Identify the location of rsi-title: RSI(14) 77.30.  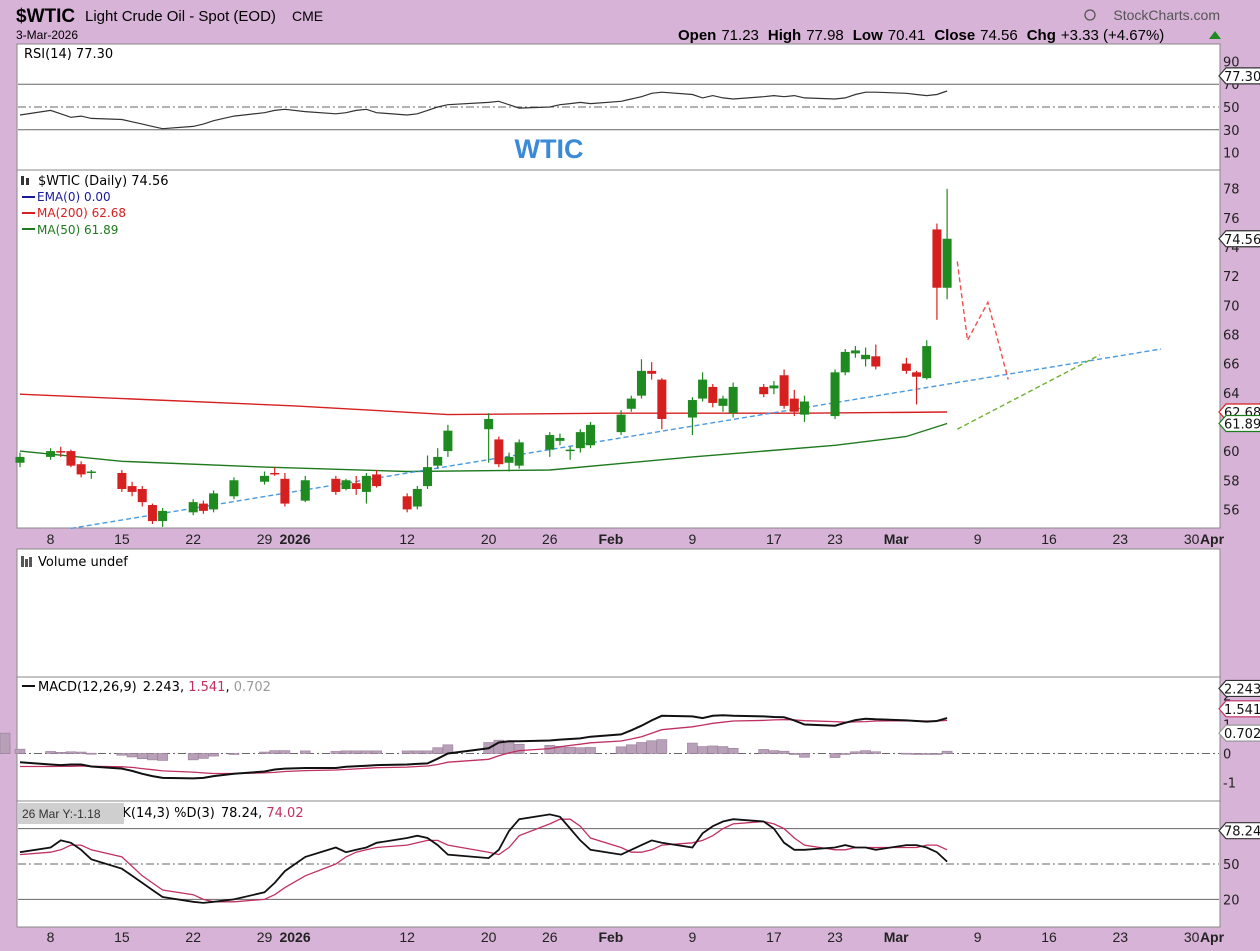
(68, 54).